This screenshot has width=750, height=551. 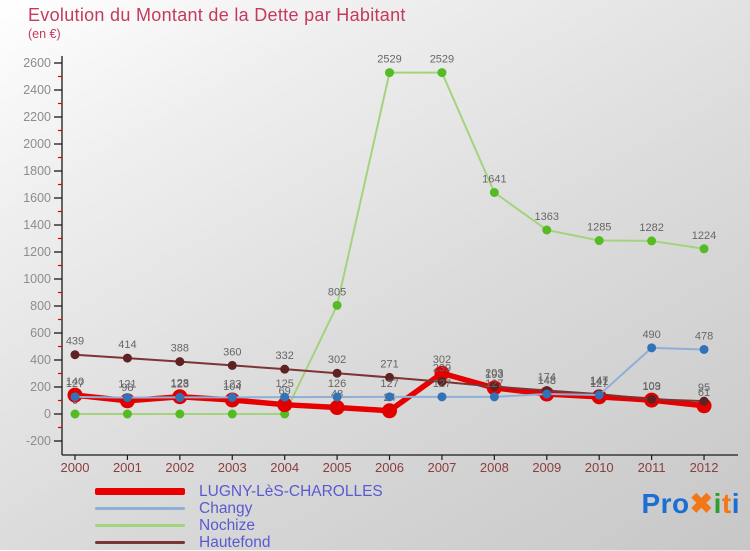 I want to click on logo-letter-5: t, so click(x=726, y=503).